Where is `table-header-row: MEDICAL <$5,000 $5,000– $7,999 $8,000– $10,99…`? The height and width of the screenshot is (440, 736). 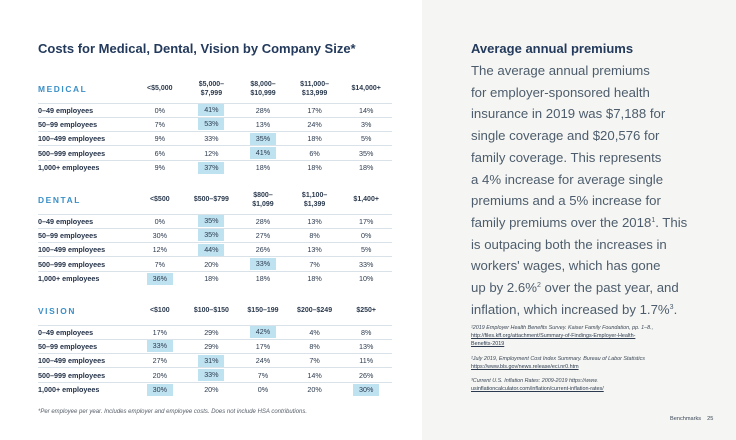 table-header-row: MEDICAL <$5,000 $5,000– $7,999 $8,000– $10,99… is located at coordinates (215, 89).